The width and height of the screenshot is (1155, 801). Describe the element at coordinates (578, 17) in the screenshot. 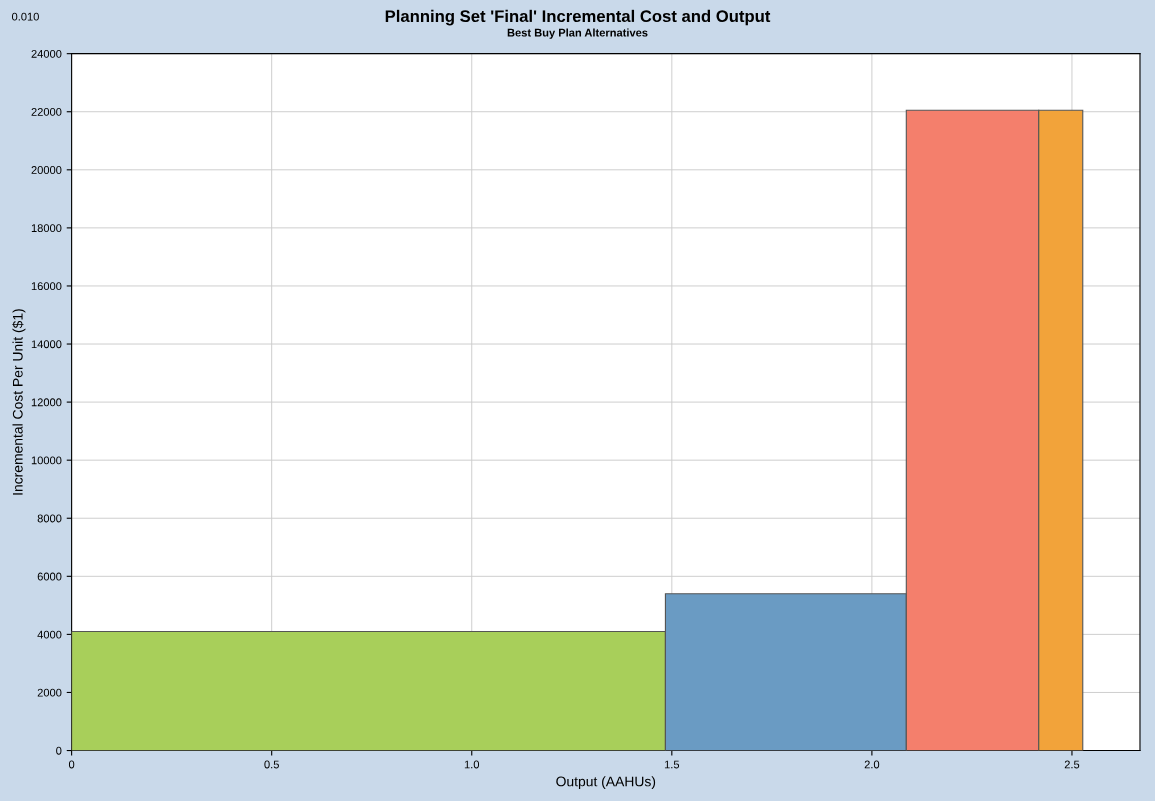

I see `chart-title: Planning Set 'Final' Incremental Cost and Output` at that location.